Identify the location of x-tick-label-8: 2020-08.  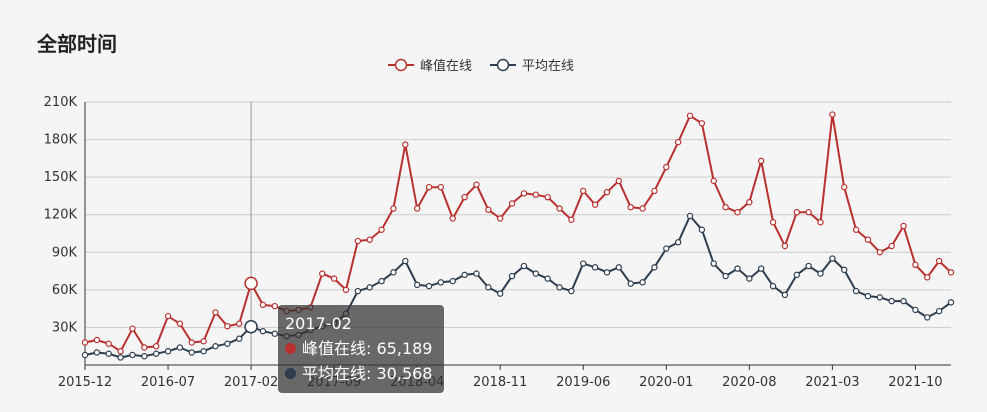
(749, 382).